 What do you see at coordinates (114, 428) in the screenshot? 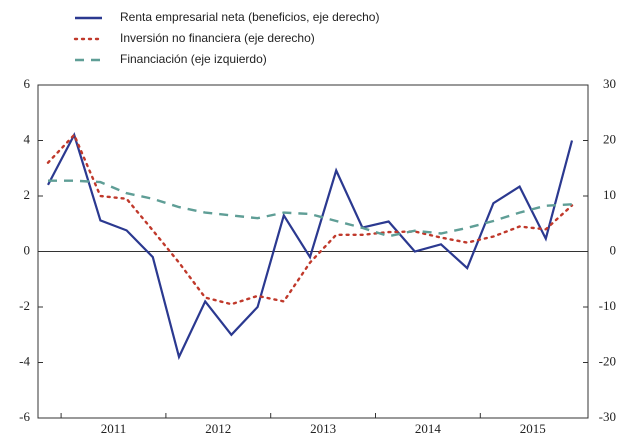
I see `x-tick-label: 2011` at bounding box center [114, 428].